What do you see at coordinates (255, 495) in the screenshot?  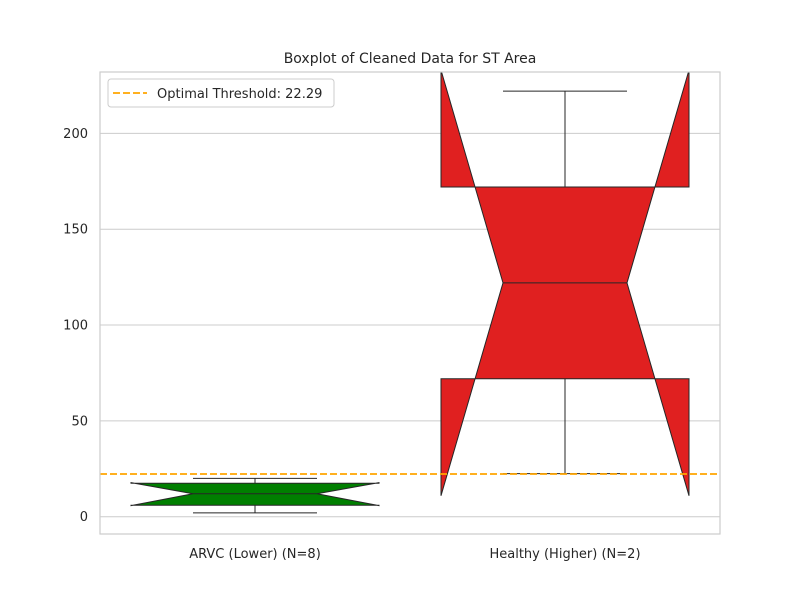 I see `box-group` at bounding box center [255, 495].